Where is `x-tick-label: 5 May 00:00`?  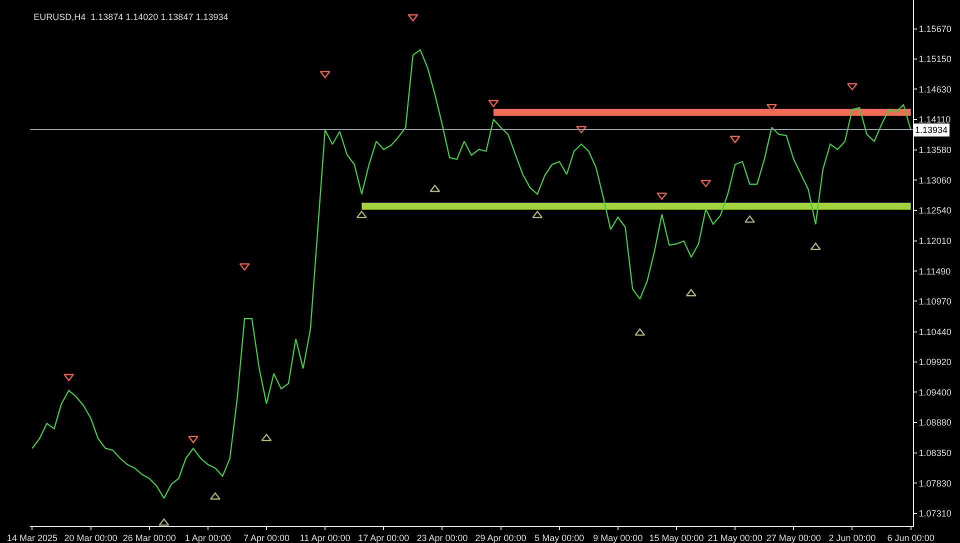
x-tick-label: 5 May 00:00 is located at coordinates (559, 537).